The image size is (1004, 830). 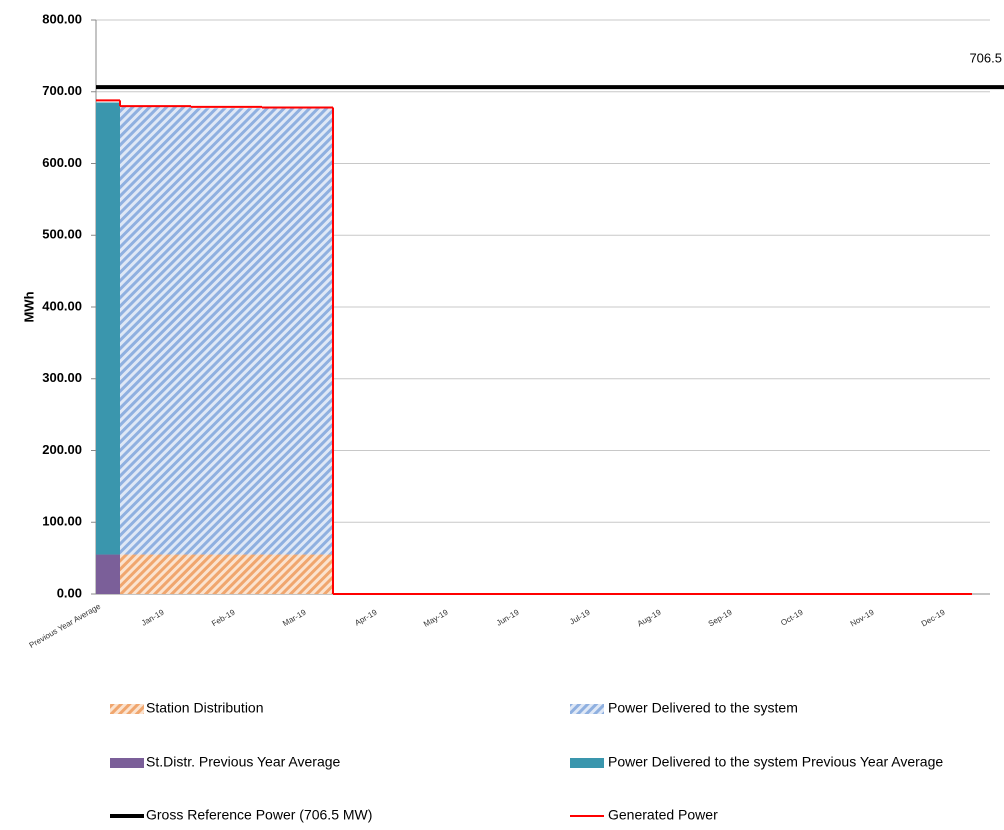 I want to click on legend-label: Power Delivered to the system, so click(x=703, y=708).